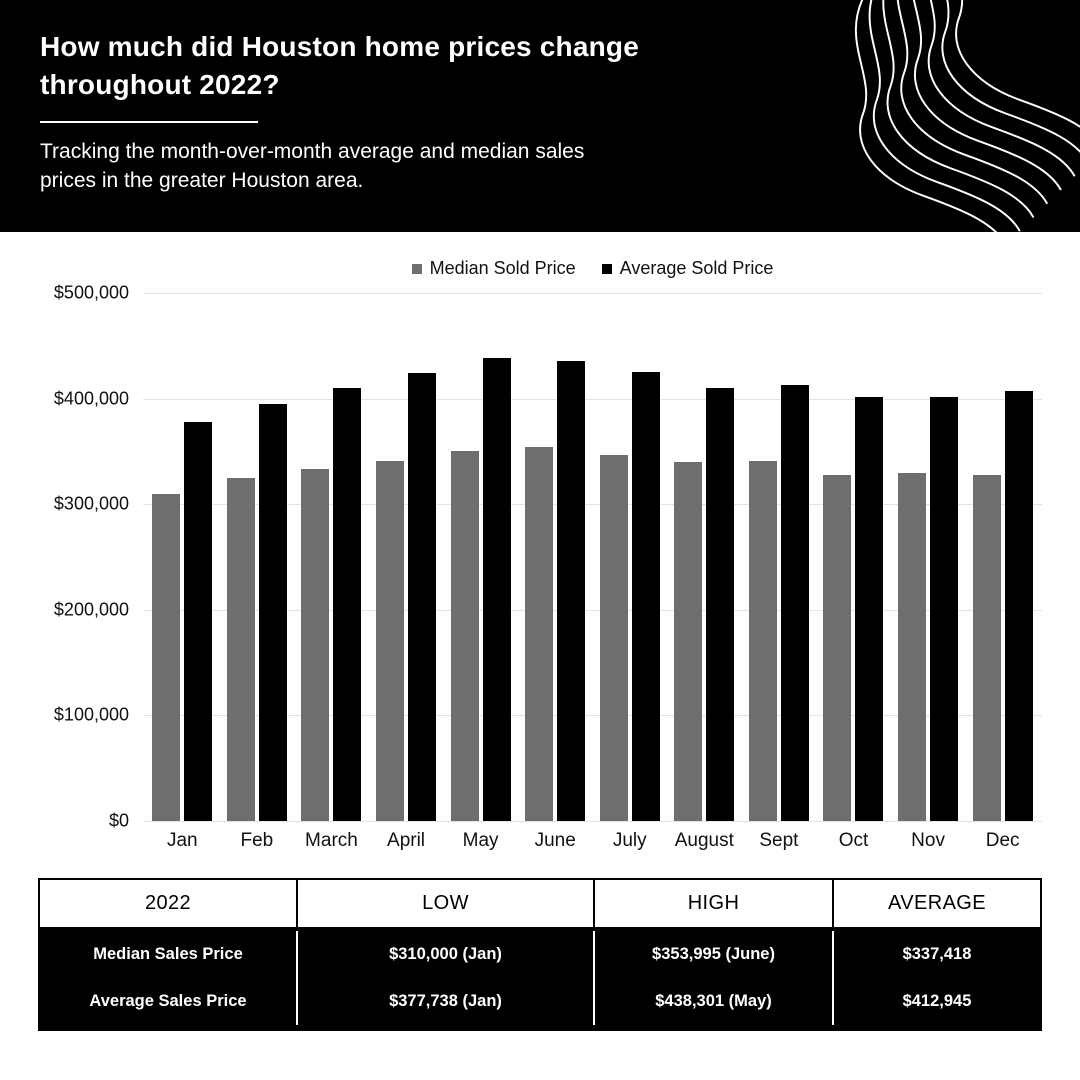 The width and height of the screenshot is (1080, 1080). Describe the element at coordinates (339, 46) in the screenshot. I see `page-title-line1: How much did Houston home prices change` at that location.